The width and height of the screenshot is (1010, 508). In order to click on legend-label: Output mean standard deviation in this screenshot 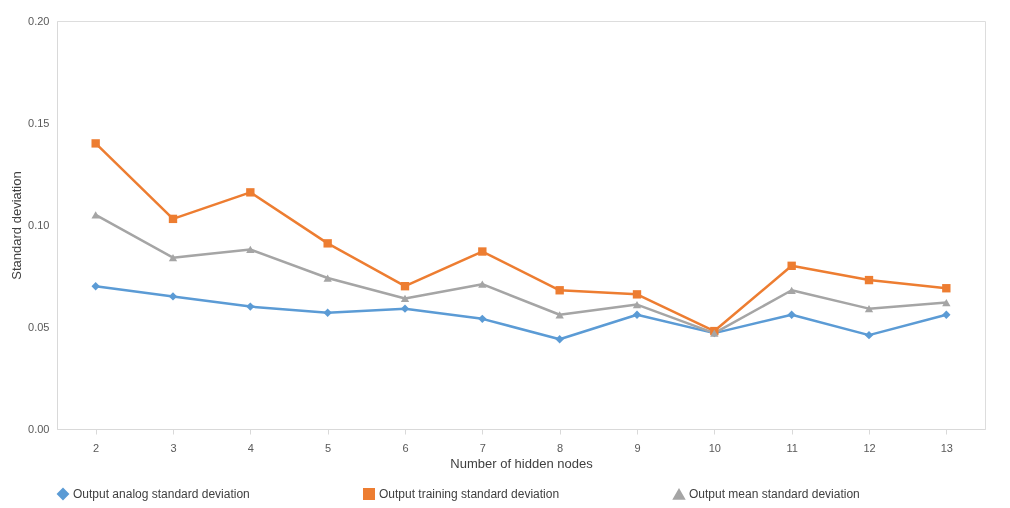, I will do `click(774, 494)`.